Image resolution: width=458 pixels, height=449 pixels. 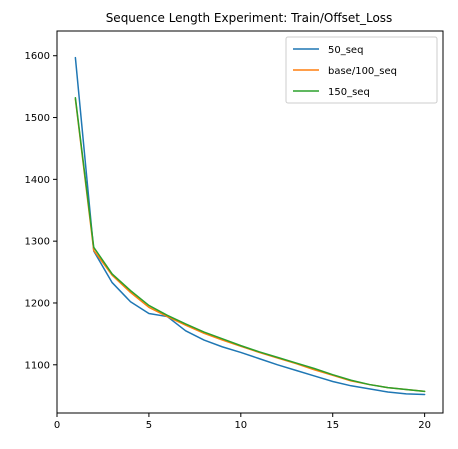 I want to click on legend: 50_seq base/100_seq 150_seq, so click(x=361, y=70).